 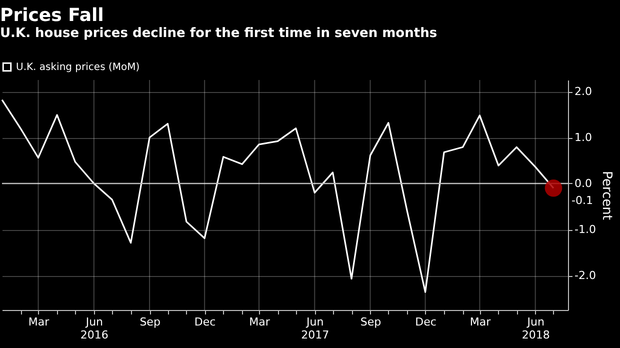 I want to click on y-tick-label: -1.0, so click(x=585, y=229).